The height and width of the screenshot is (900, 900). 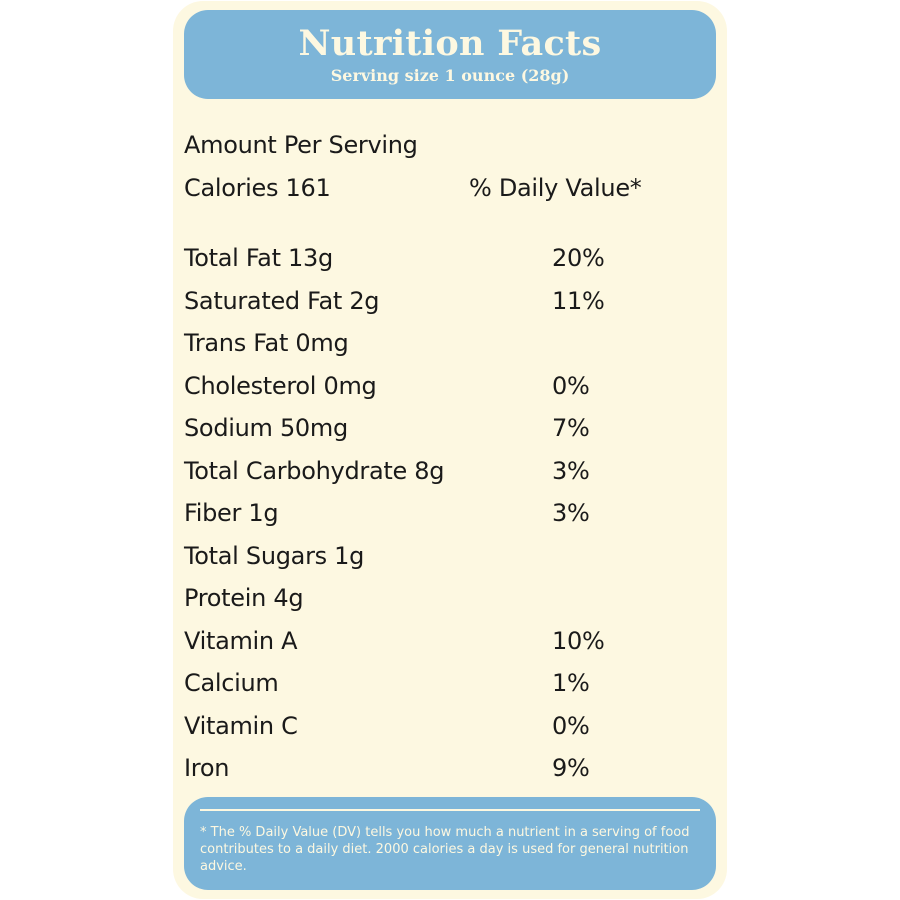 What do you see at coordinates (450, 647) in the screenshot?
I see `nutrient-row: Vitamin A 10%` at bounding box center [450, 647].